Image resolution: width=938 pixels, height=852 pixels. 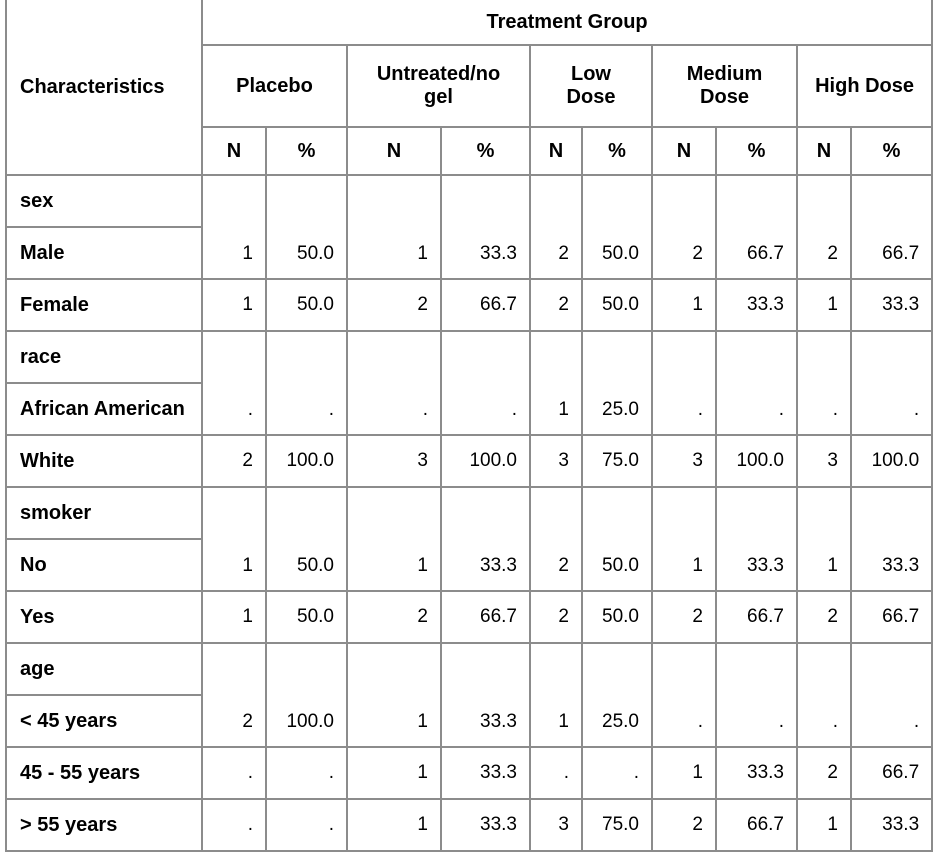 I want to click on subheader-n-untreated: N, so click(x=394, y=151).